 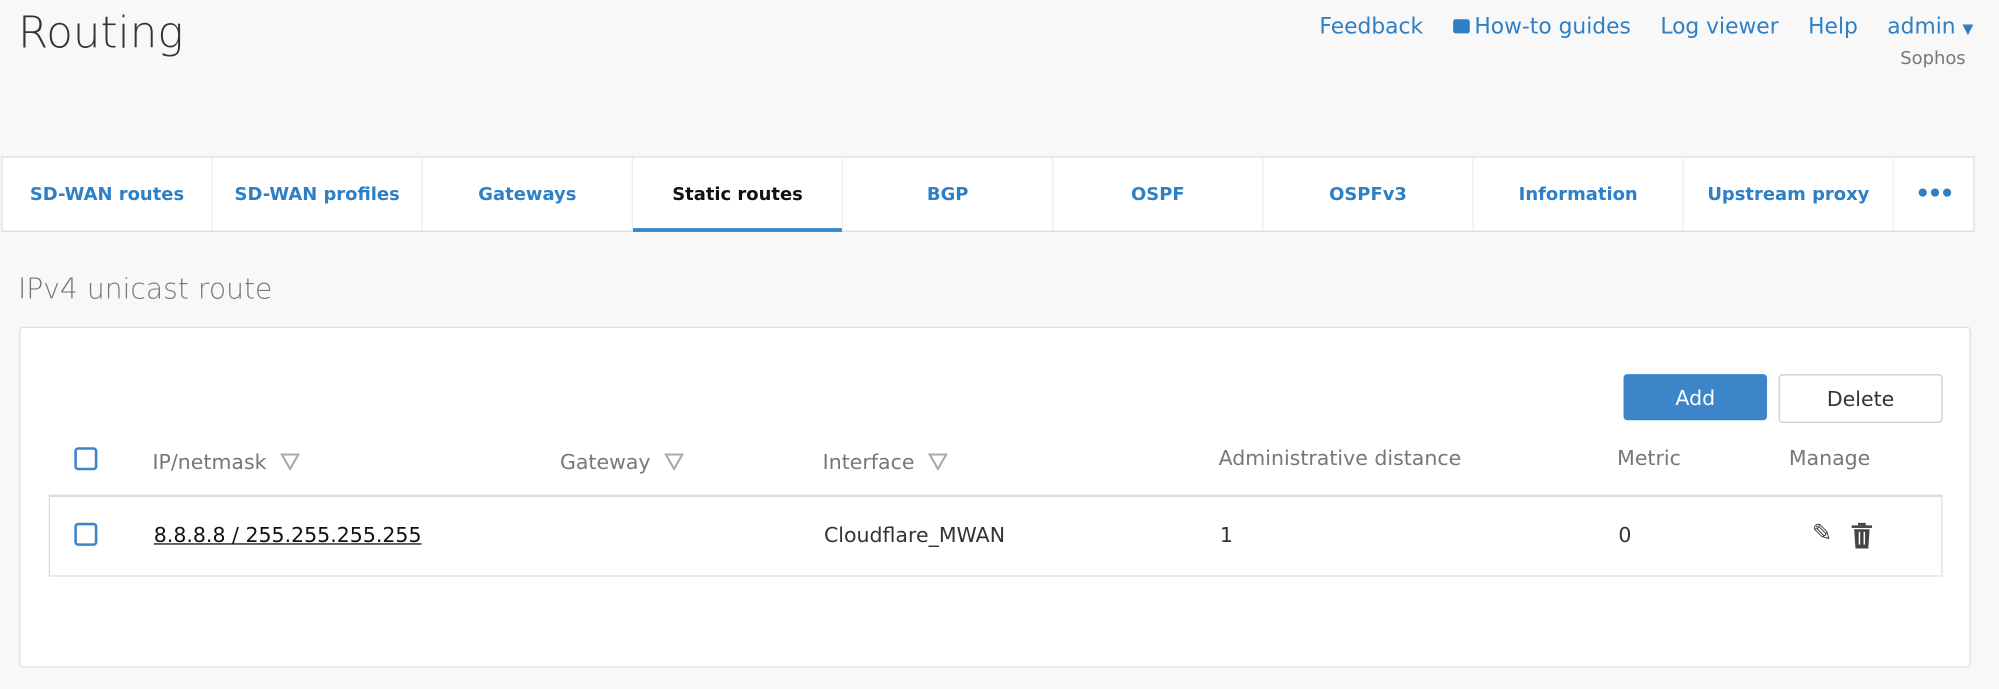 What do you see at coordinates (1340, 458) in the screenshot?
I see `header-admin-distance: Administrative distance` at bounding box center [1340, 458].